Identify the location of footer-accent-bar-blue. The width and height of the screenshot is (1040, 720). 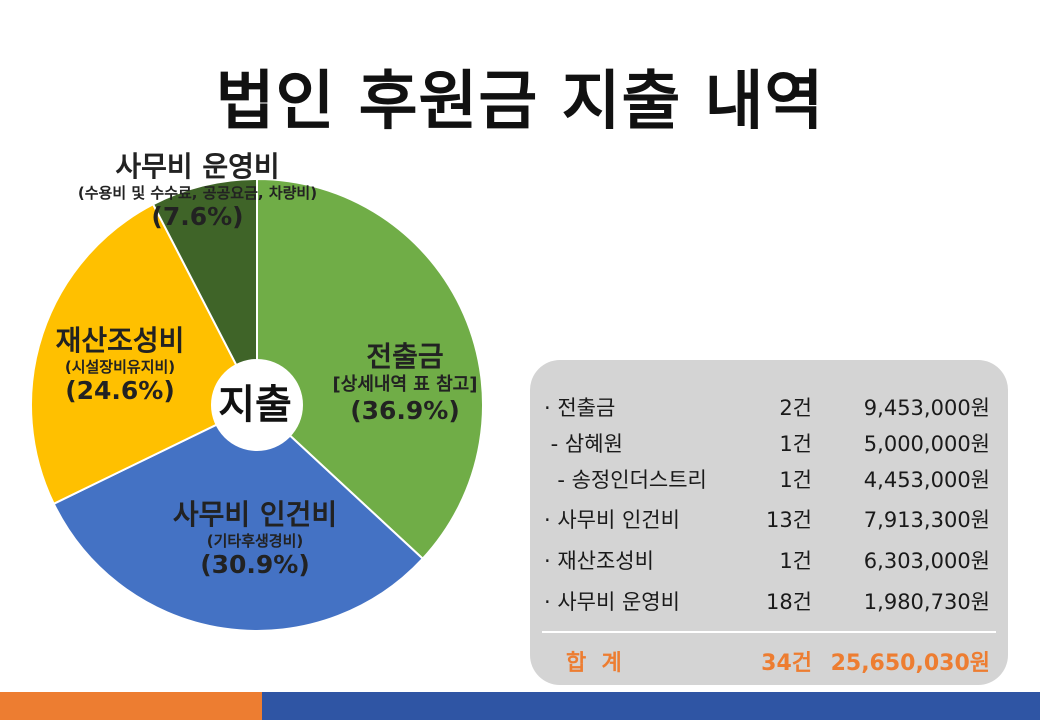
(651, 706).